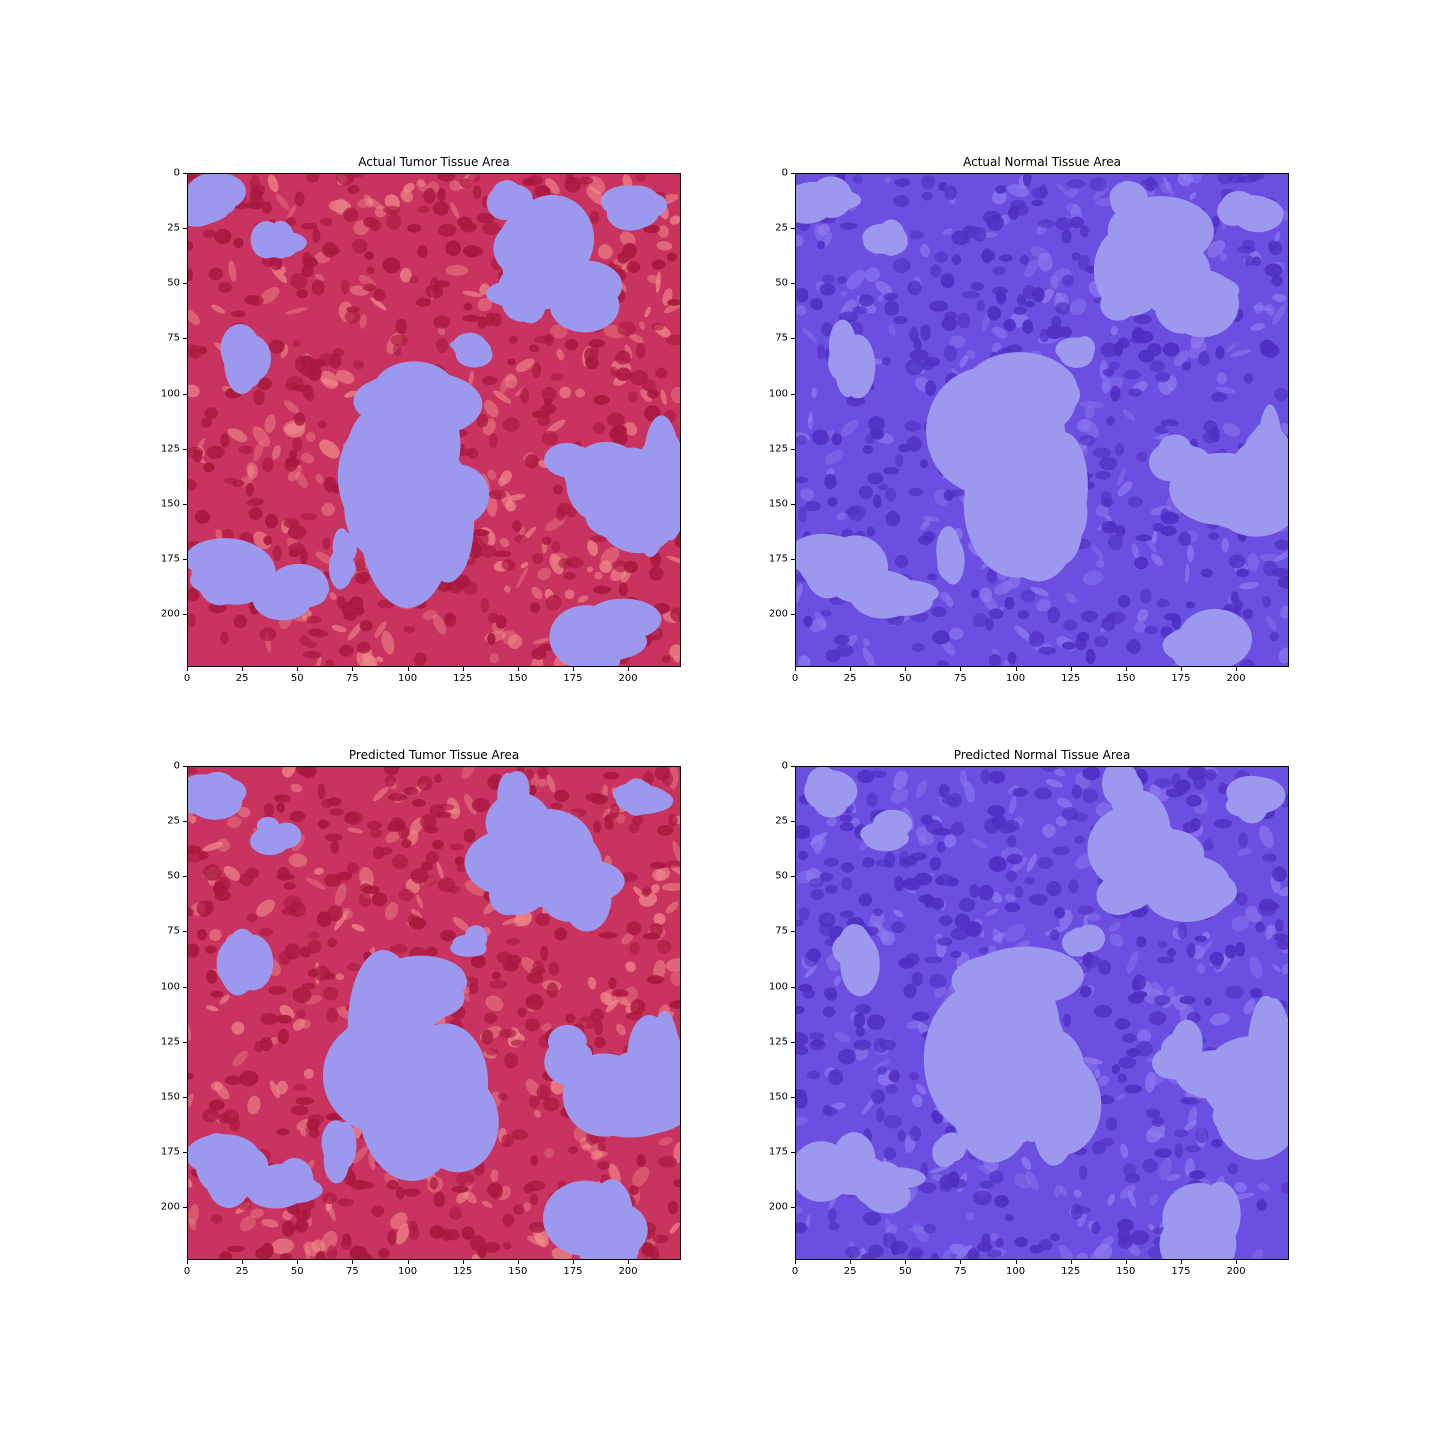 The image size is (1440, 1440). I want to click on panel-title: Actual Normal Tissue Area, so click(1042, 162).